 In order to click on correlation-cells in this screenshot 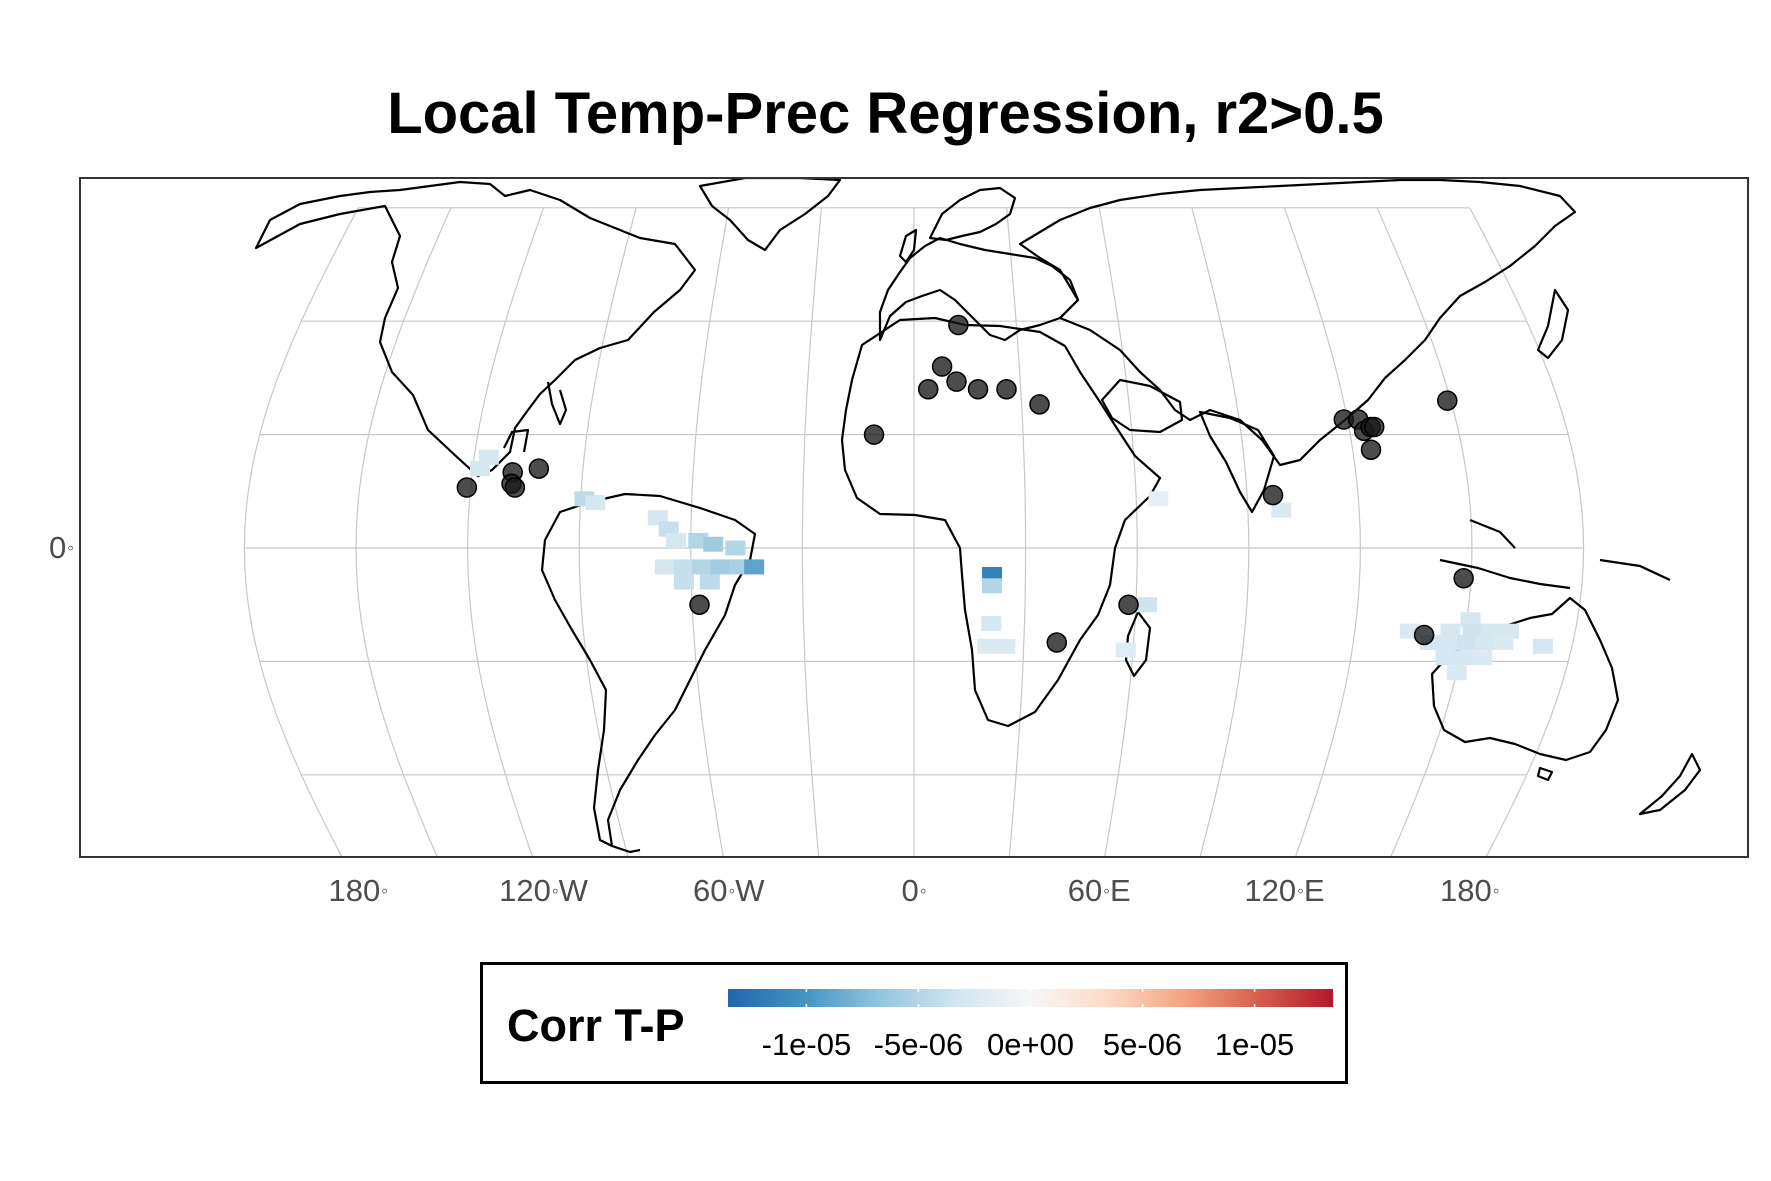, I will do `click(1011, 565)`.